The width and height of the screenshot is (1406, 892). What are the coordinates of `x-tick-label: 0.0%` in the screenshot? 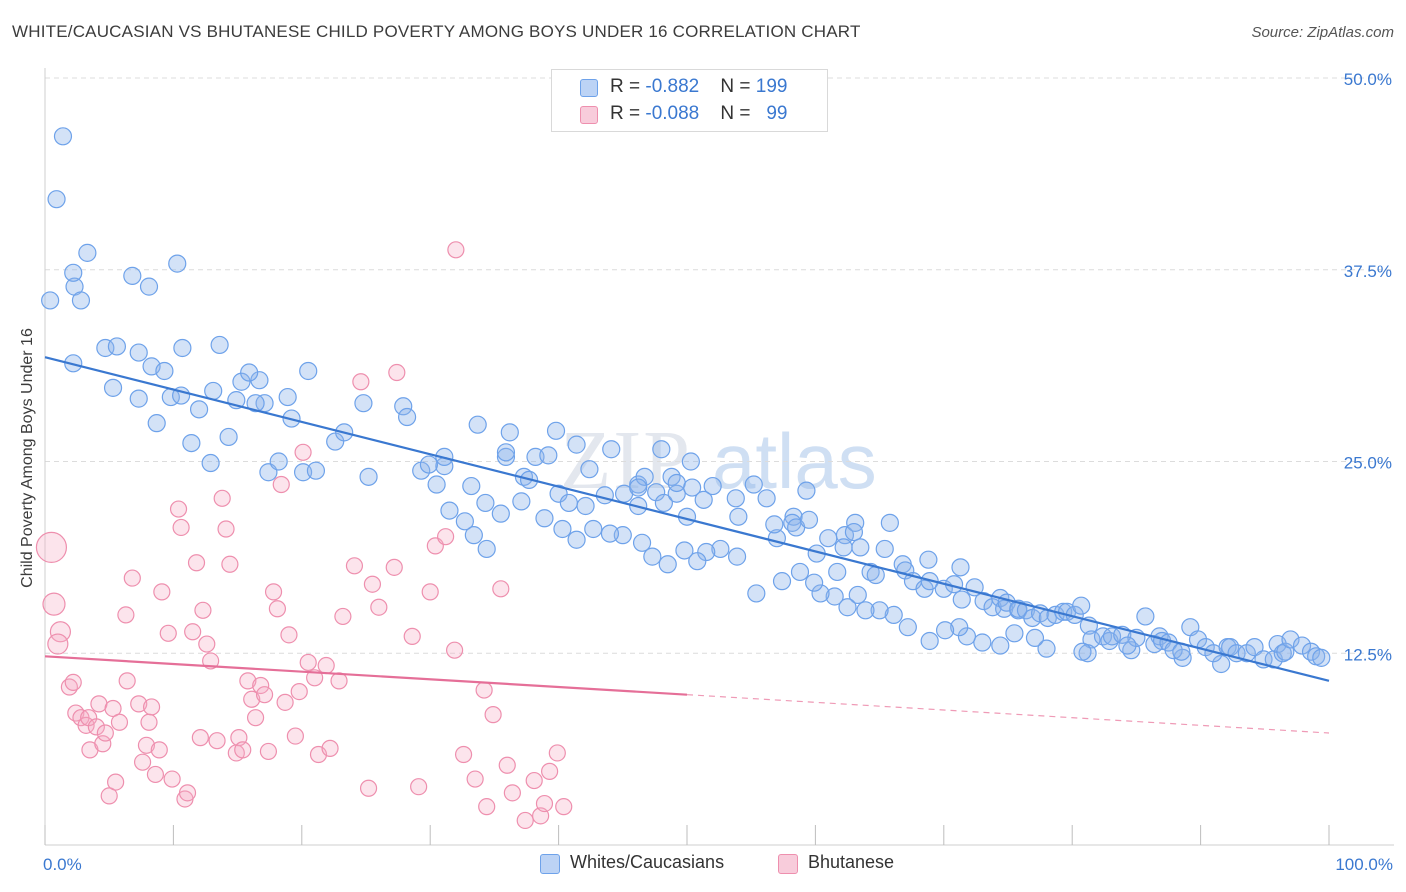 It's located at (62, 864).